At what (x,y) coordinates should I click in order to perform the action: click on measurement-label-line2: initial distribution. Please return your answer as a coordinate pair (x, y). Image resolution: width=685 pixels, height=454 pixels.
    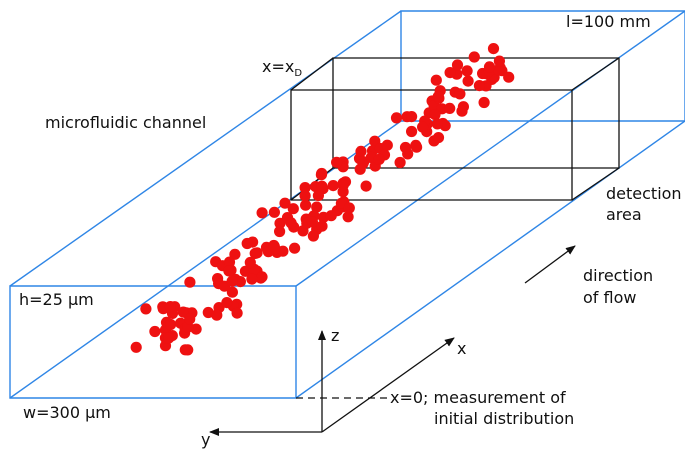
    Looking at the image, I should click on (504, 418).